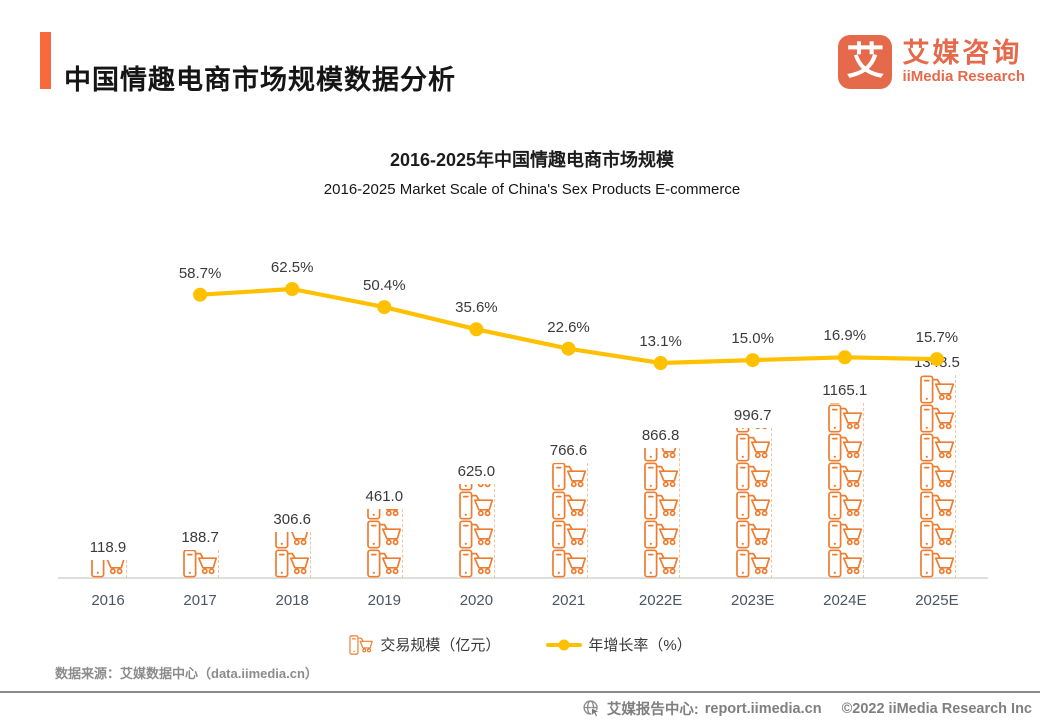 This screenshot has width=1040, height=720. Describe the element at coordinates (963, 76) in the screenshot. I see `logo-name-en: iiMedia Research` at that location.